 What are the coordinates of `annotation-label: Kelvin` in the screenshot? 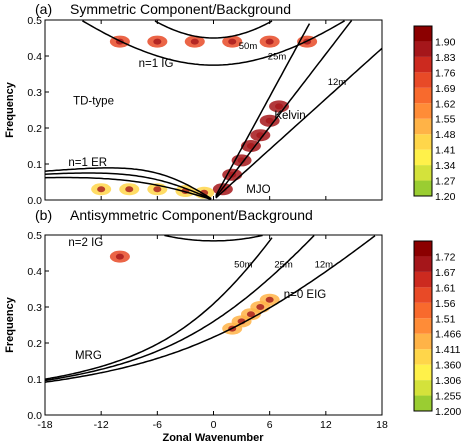 It's located at (289, 116).